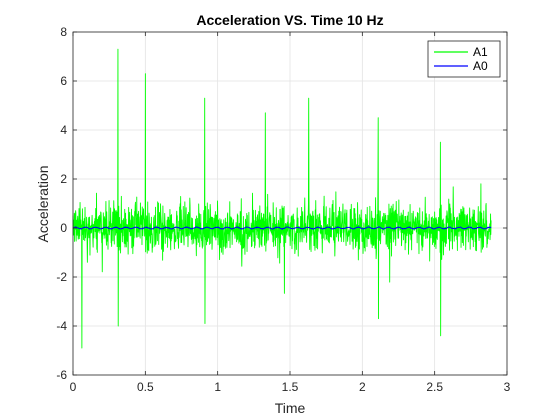 This screenshot has width=560, height=420. What do you see at coordinates (145, 387) in the screenshot?
I see `x-tick-label: 0.5` at bounding box center [145, 387].